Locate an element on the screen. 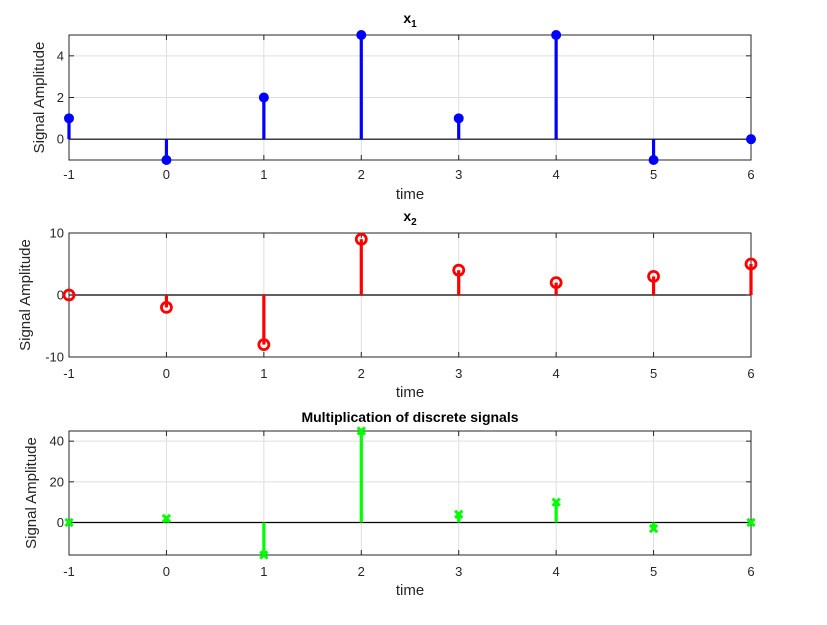 This screenshot has height=625, width=827. chart-title: x1 is located at coordinates (410, 20).